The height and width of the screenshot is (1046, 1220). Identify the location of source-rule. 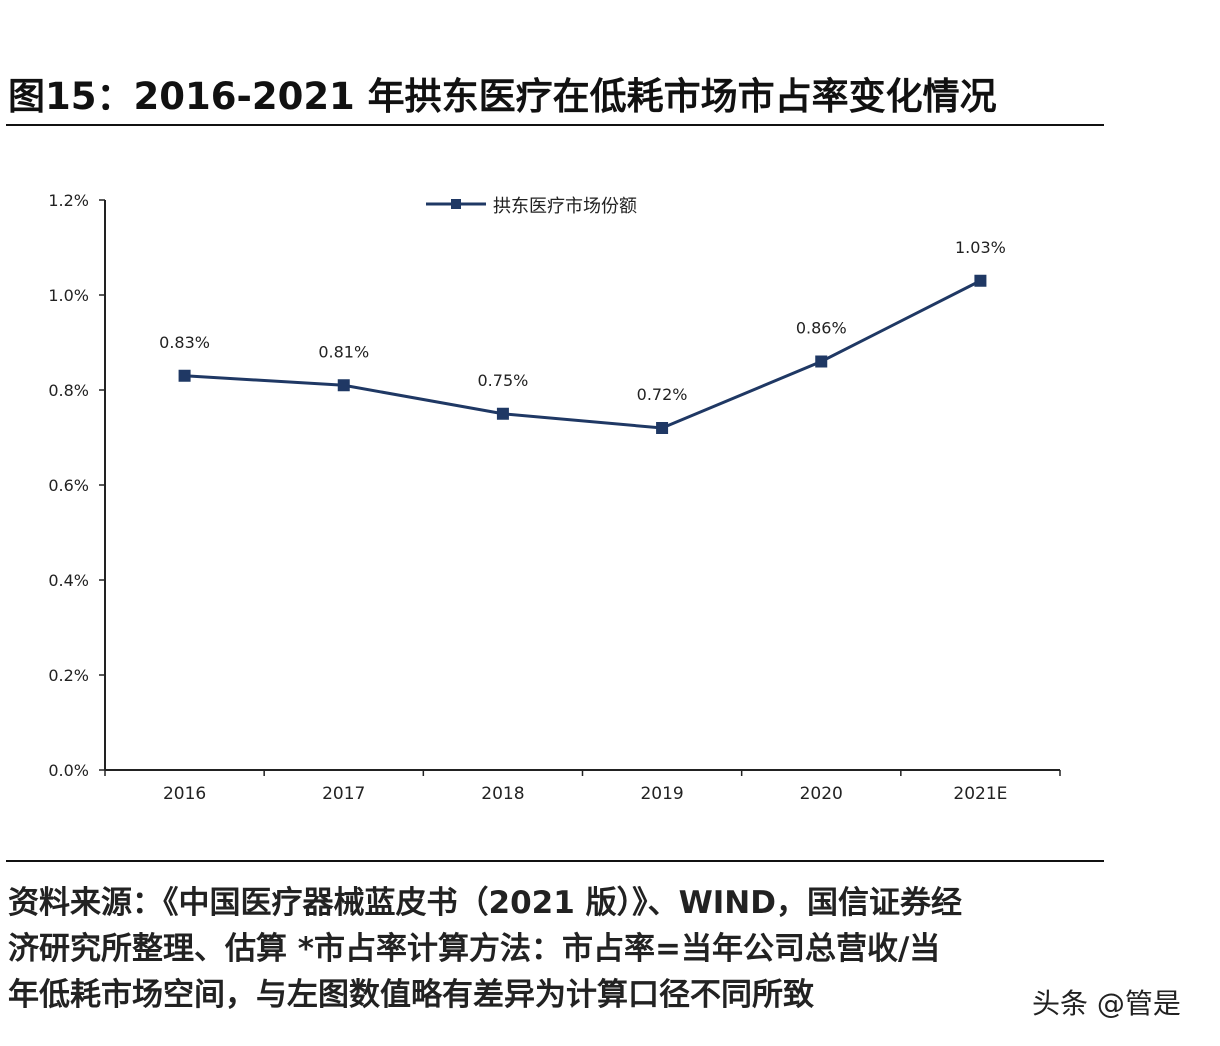
(555, 861).